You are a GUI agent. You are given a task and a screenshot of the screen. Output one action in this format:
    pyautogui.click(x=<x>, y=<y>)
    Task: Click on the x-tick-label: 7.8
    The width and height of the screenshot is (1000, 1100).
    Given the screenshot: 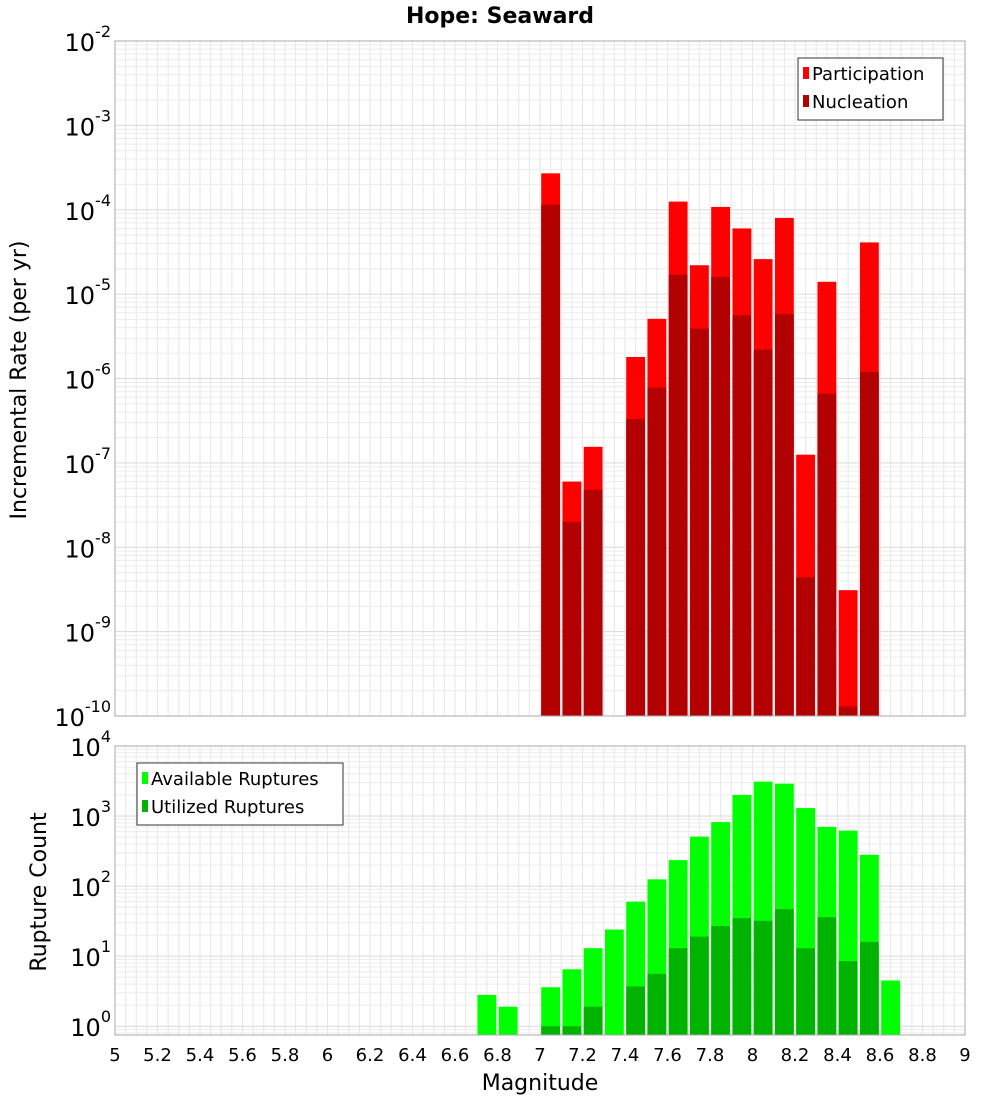 What is the action you would take?
    pyautogui.click(x=710, y=1055)
    